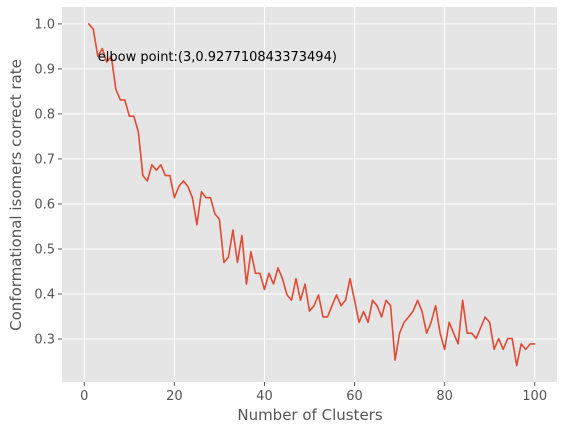 Image resolution: width=568 pixels, height=433 pixels. I want to click on annotation-layer: elbow point:(3,0.927710843373494), so click(217, 57).